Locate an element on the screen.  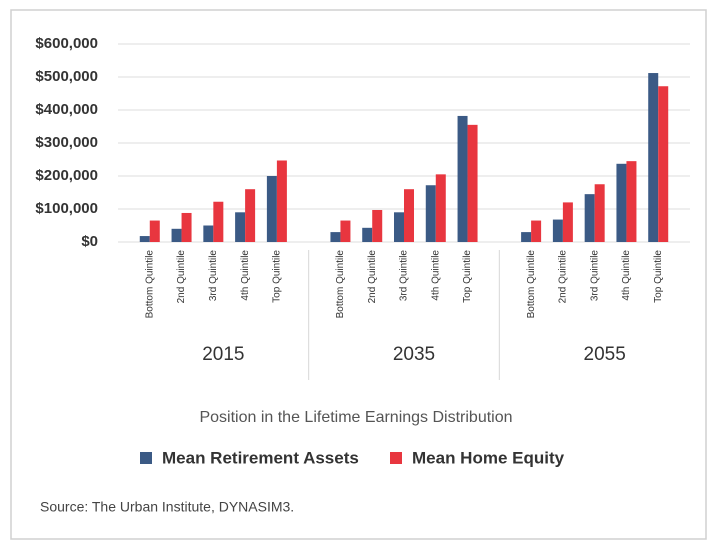
group-label: 2015 is located at coordinates (223, 354).